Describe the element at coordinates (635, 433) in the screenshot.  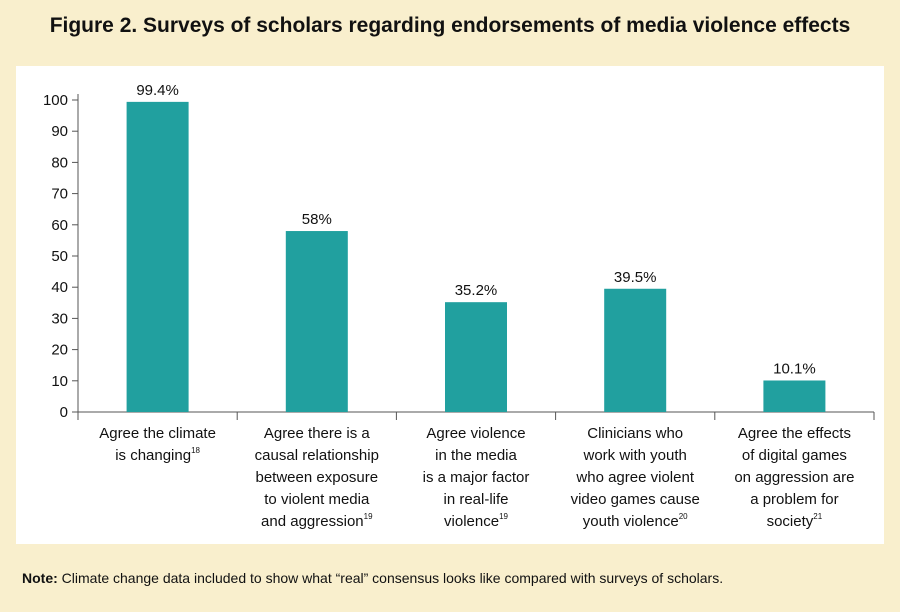
I see `category-label-line: Clinicians who` at that location.